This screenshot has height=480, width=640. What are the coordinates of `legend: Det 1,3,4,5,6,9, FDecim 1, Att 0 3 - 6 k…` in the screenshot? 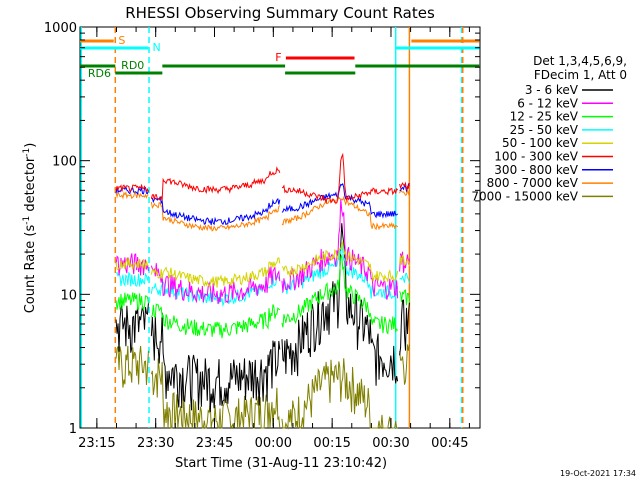 It's located at (549, 128).